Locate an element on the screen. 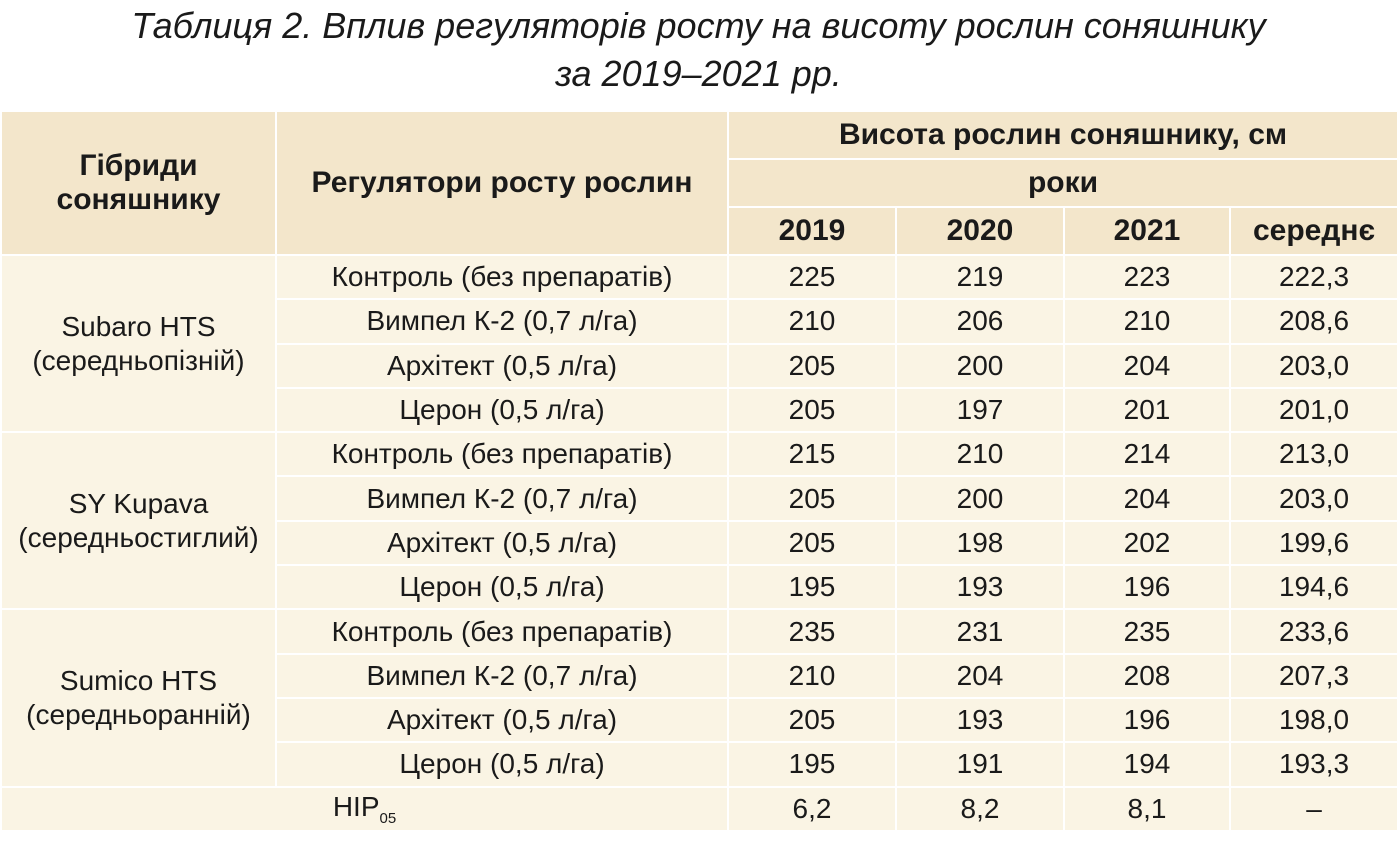 Image resolution: width=1397 pixels, height=857 pixels. value-average: 213,0 is located at coordinates (1312, 454).